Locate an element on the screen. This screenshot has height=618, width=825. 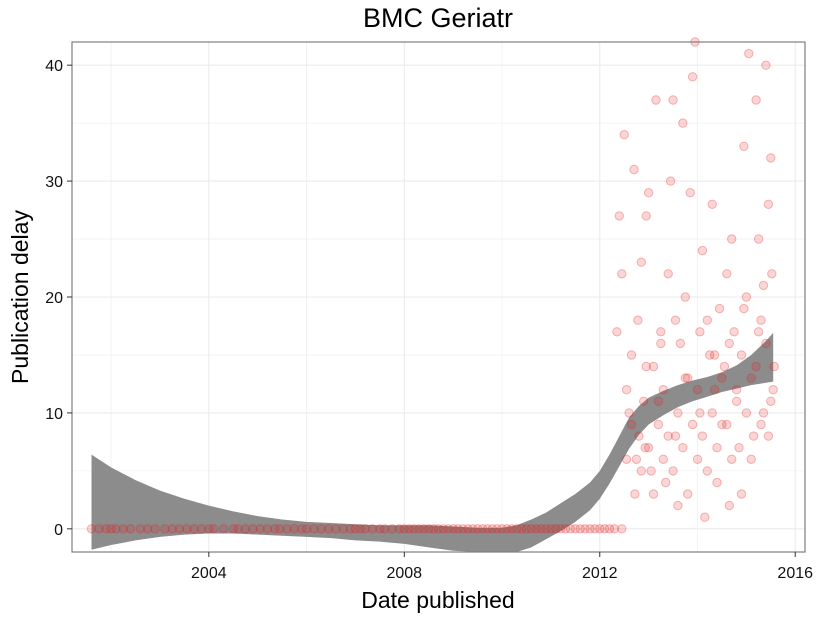
x-tick-label: 2004 is located at coordinates (209, 573).